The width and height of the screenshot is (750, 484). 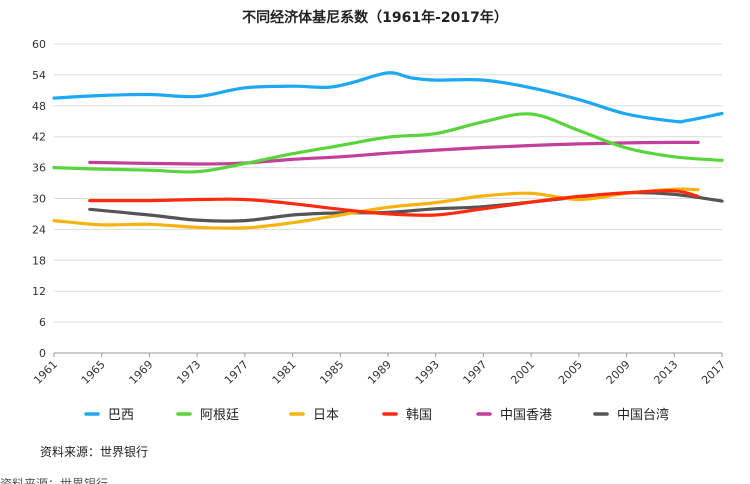 What do you see at coordinates (94, 452) in the screenshot?
I see `source-note: 资料来源：世界银行` at bounding box center [94, 452].